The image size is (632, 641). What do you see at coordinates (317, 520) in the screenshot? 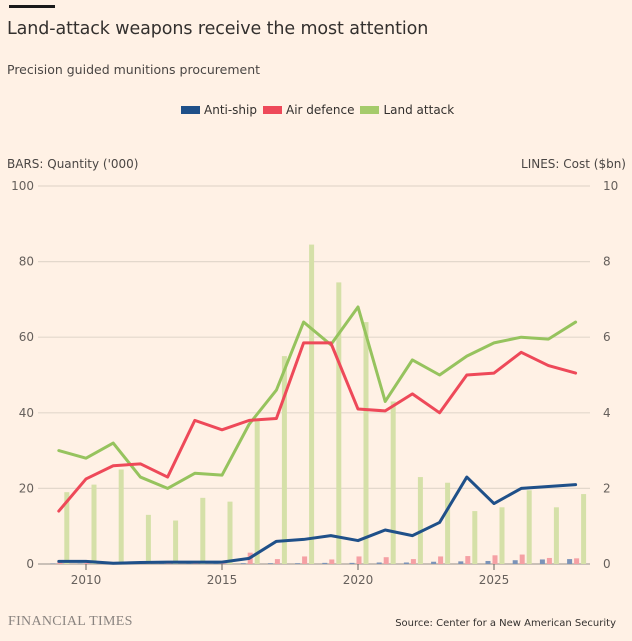
I see `line-anti-ship` at bounding box center [317, 520].